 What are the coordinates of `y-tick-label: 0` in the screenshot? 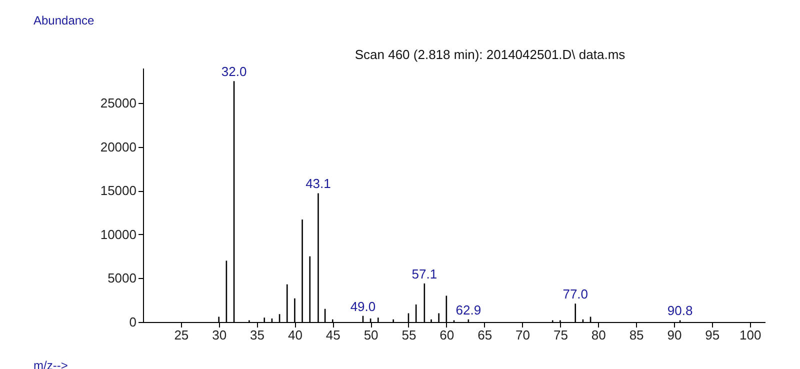 It's located at (132, 322).